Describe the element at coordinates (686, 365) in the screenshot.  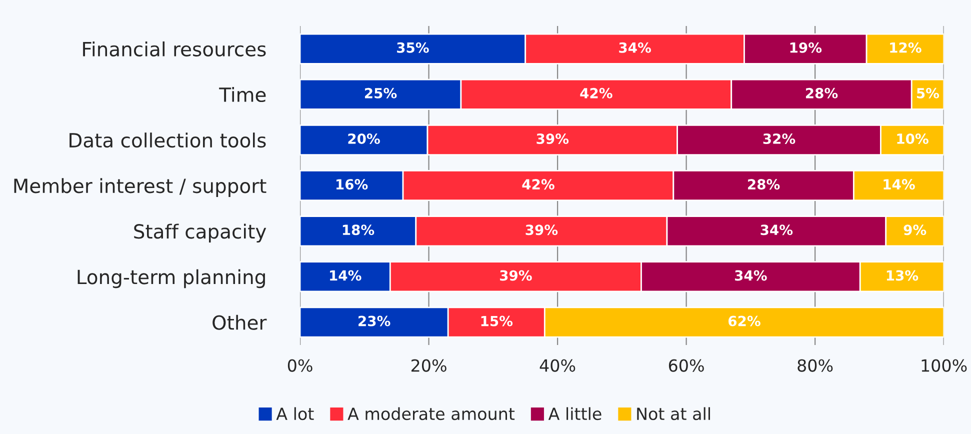
I see `x-tick-label: 60%` at that location.